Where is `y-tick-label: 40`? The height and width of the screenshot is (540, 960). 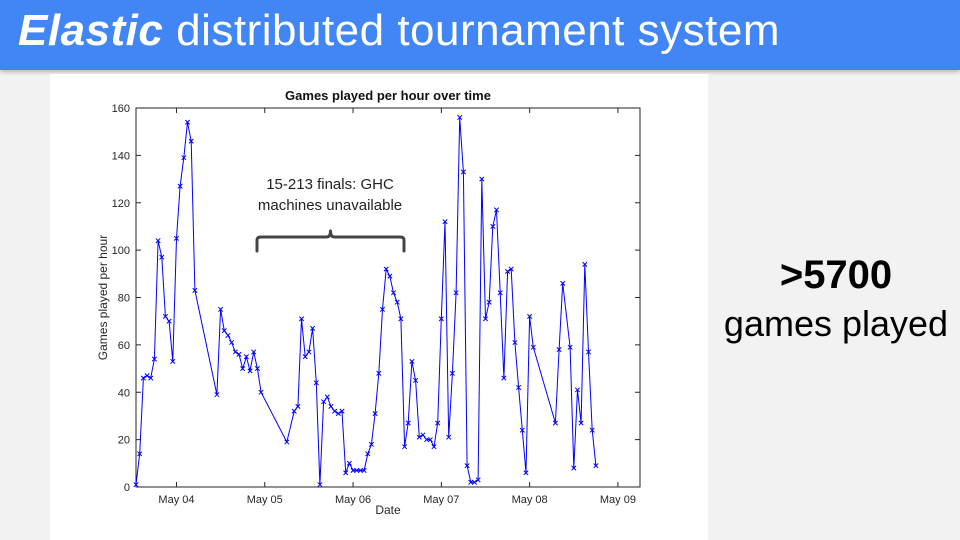 y-tick-label: 40 is located at coordinates (124, 393).